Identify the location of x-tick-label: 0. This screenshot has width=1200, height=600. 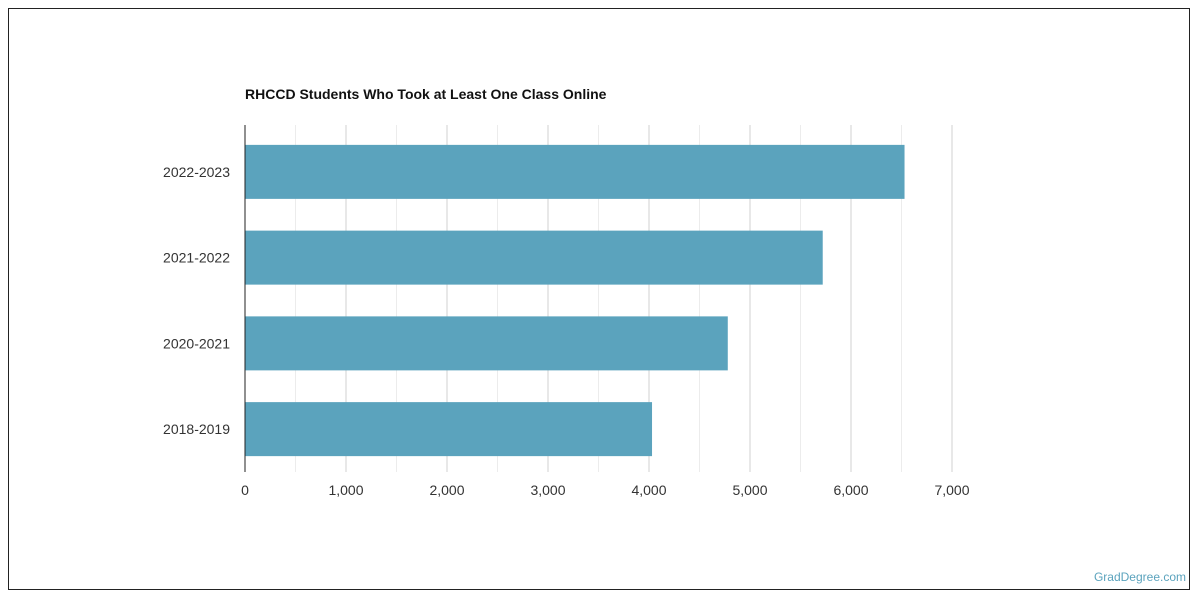
(245, 490).